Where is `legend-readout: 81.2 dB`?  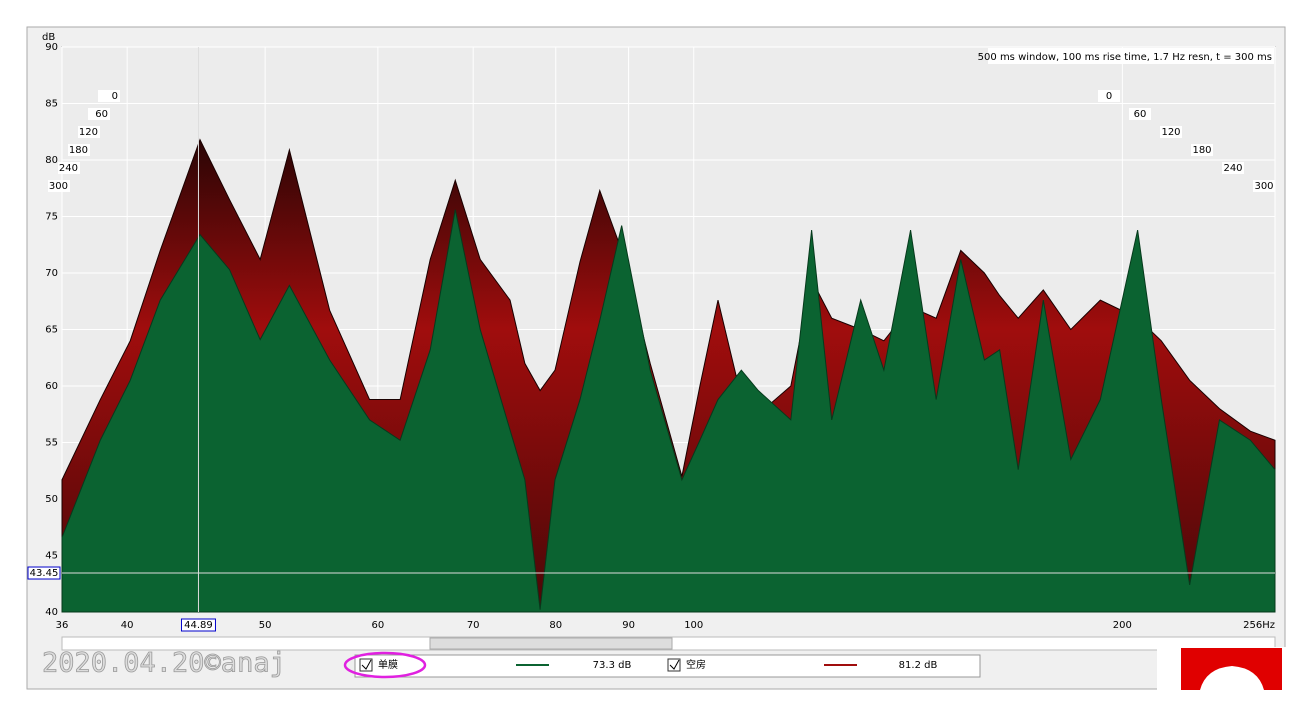 legend-readout: 81.2 dB is located at coordinates (918, 665).